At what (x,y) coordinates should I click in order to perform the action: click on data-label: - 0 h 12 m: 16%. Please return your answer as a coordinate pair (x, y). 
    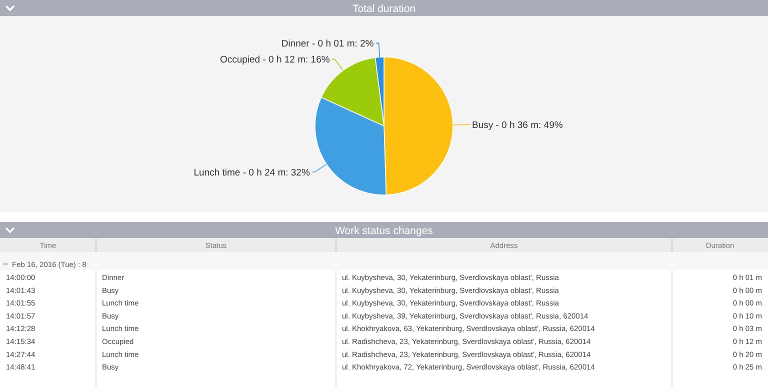
    Looking at the image, I should click on (295, 60).